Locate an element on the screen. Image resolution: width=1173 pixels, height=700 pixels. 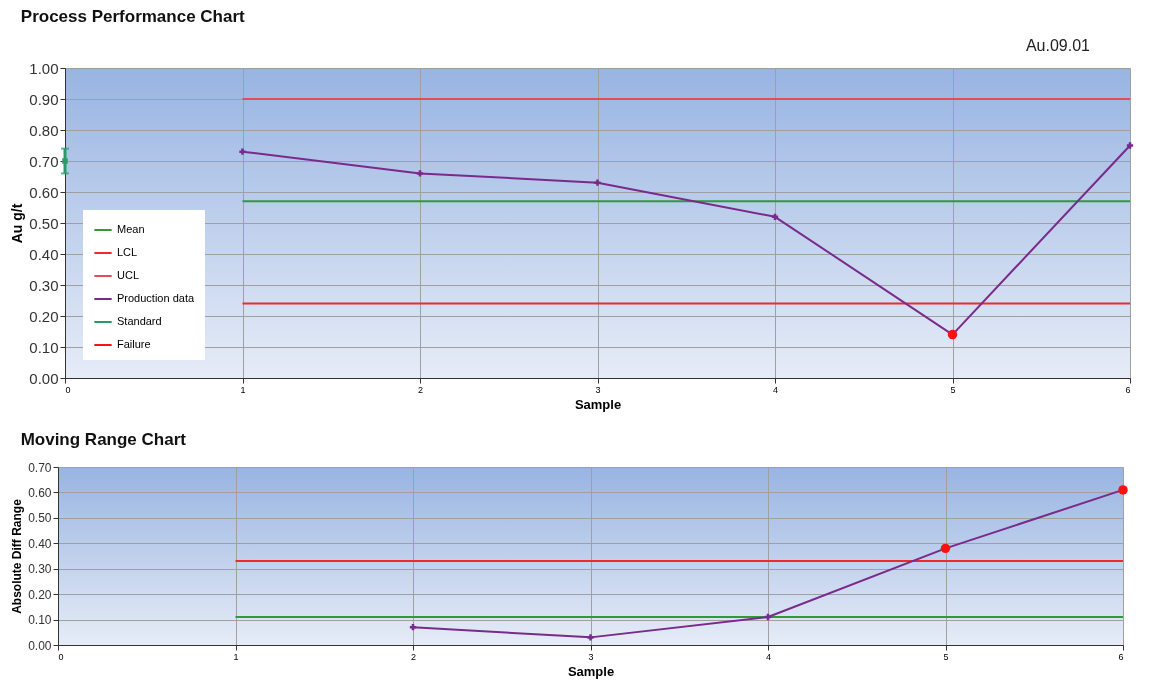
y-axis-title: Au g/t is located at coordinates (17, 223).